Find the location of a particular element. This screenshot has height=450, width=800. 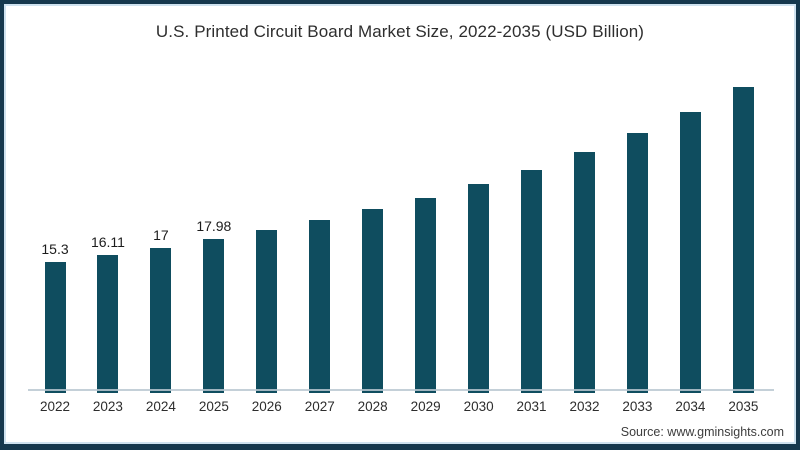

x-axis-label-2031: 2031 is located at coordinates (531, 406).